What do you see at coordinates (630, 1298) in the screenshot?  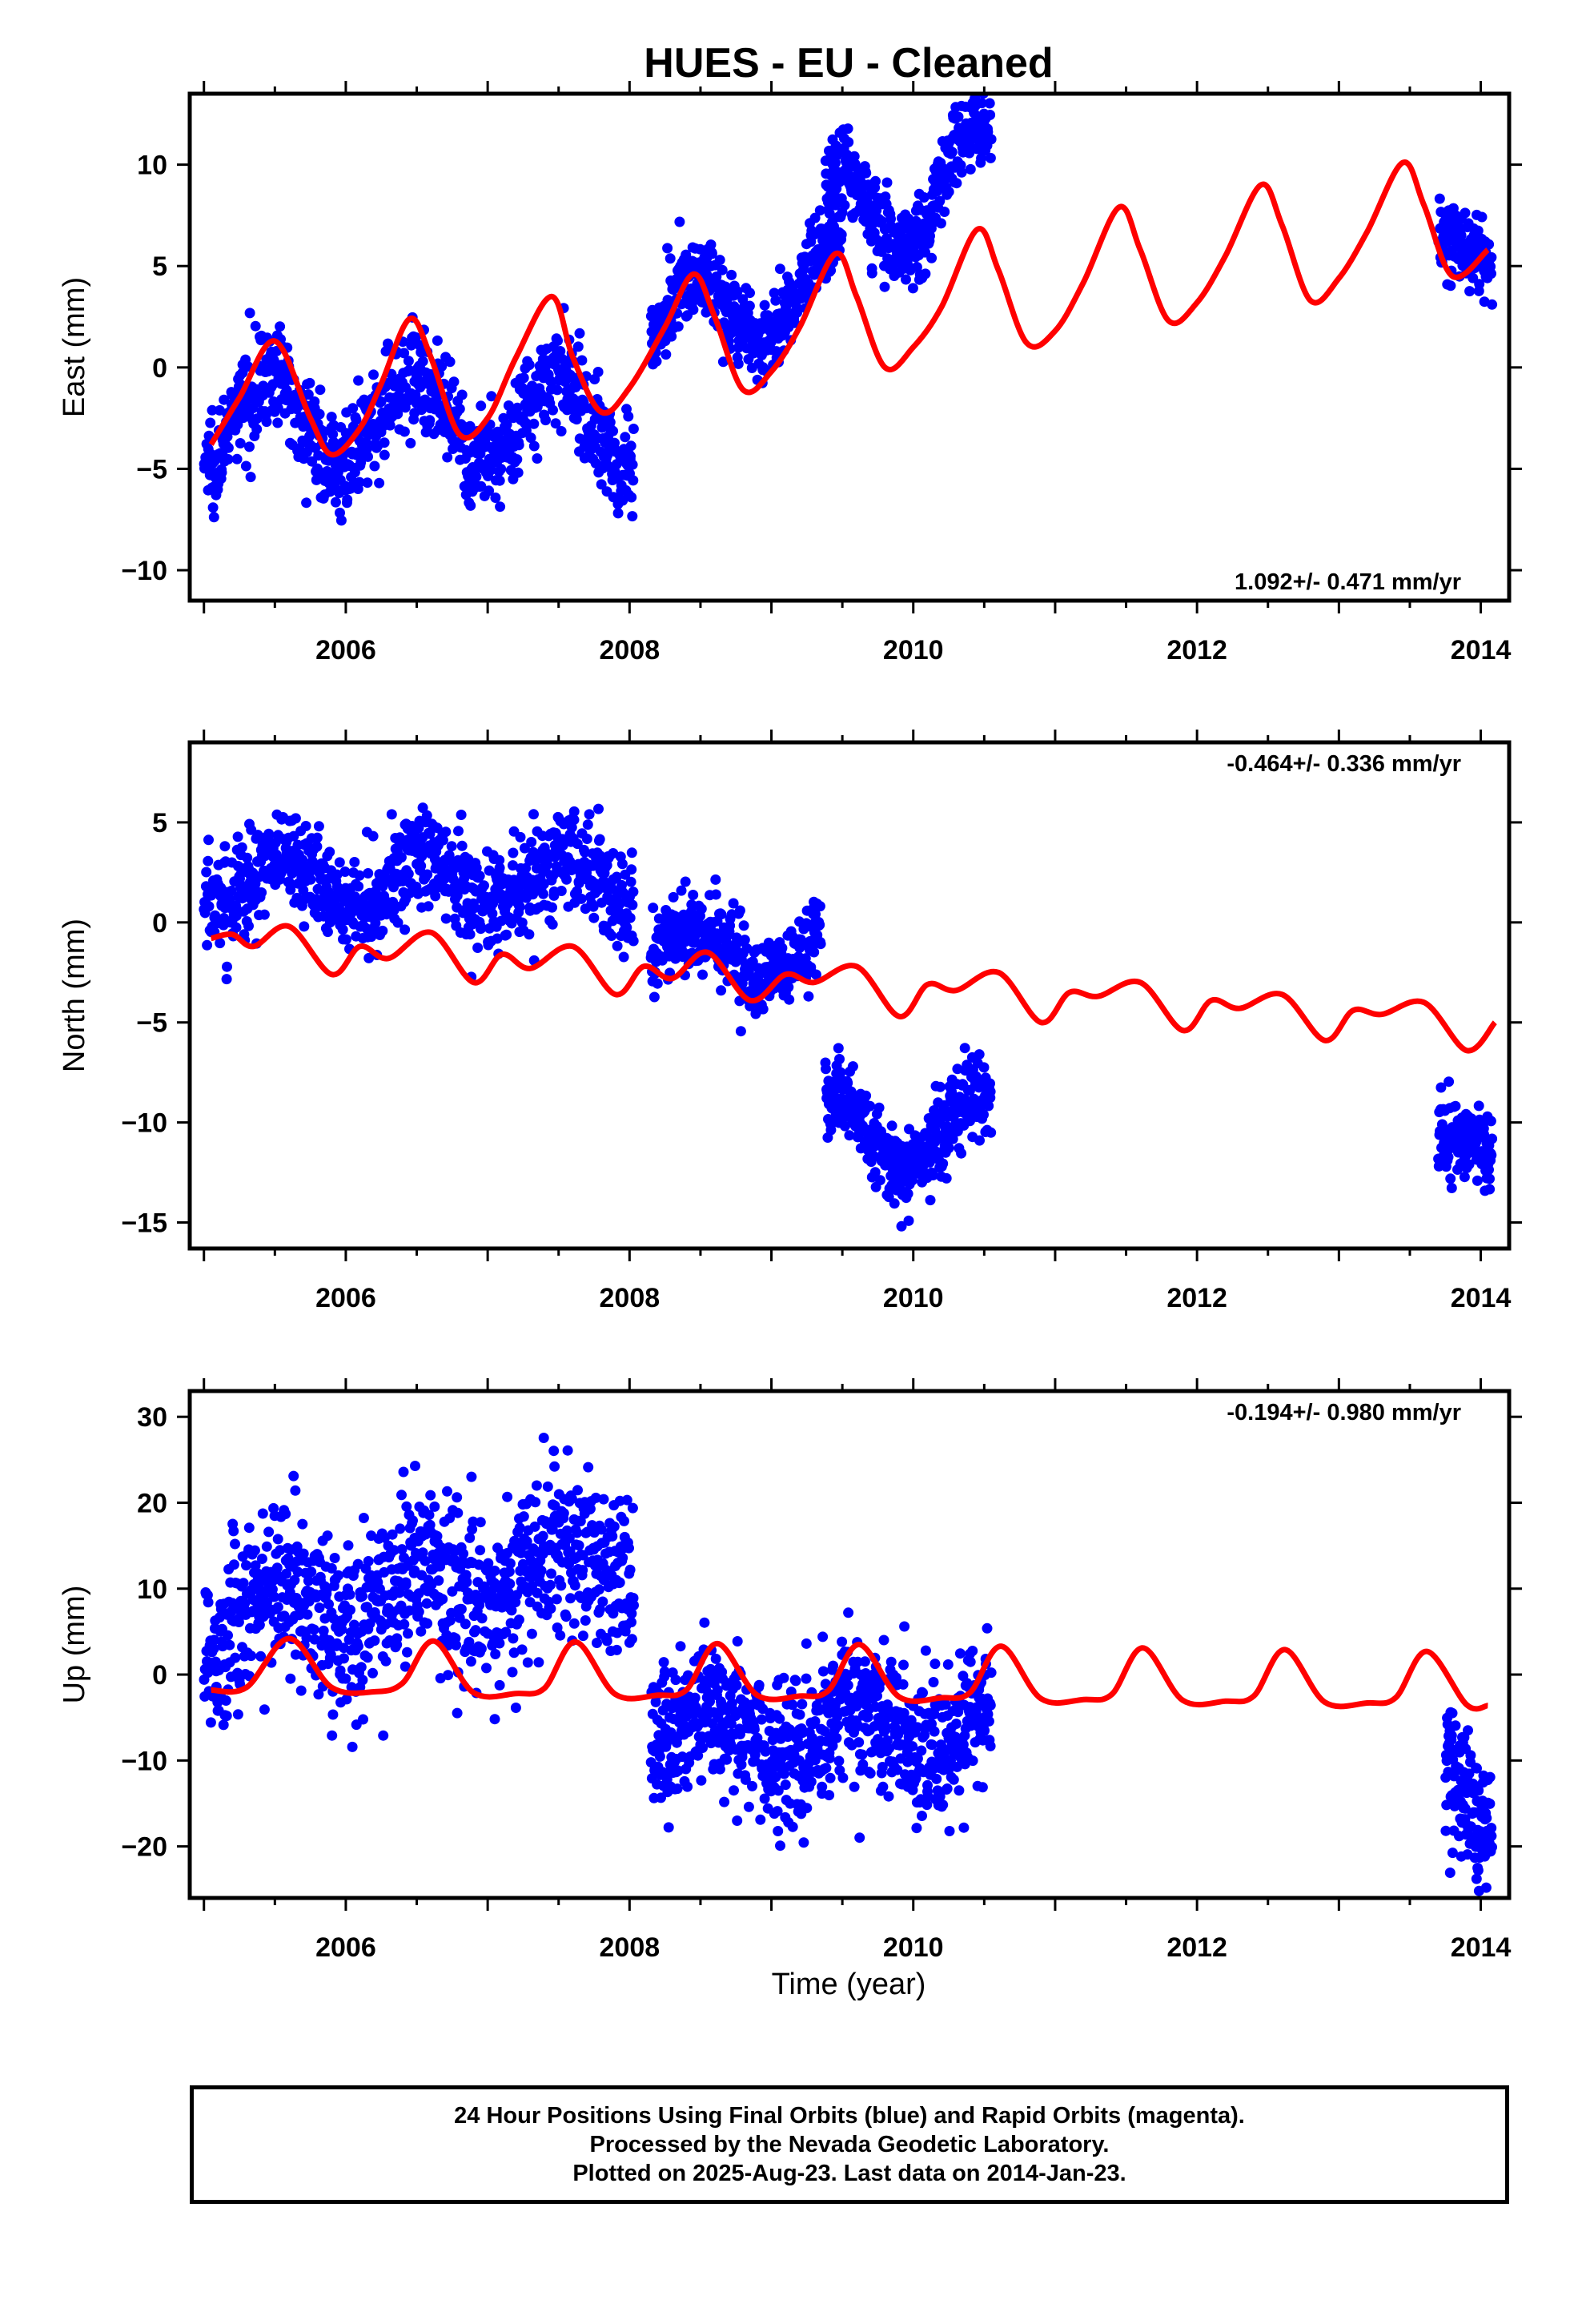 I see `north-x-tick-label: 2008` at bounding box center [630, 1298].